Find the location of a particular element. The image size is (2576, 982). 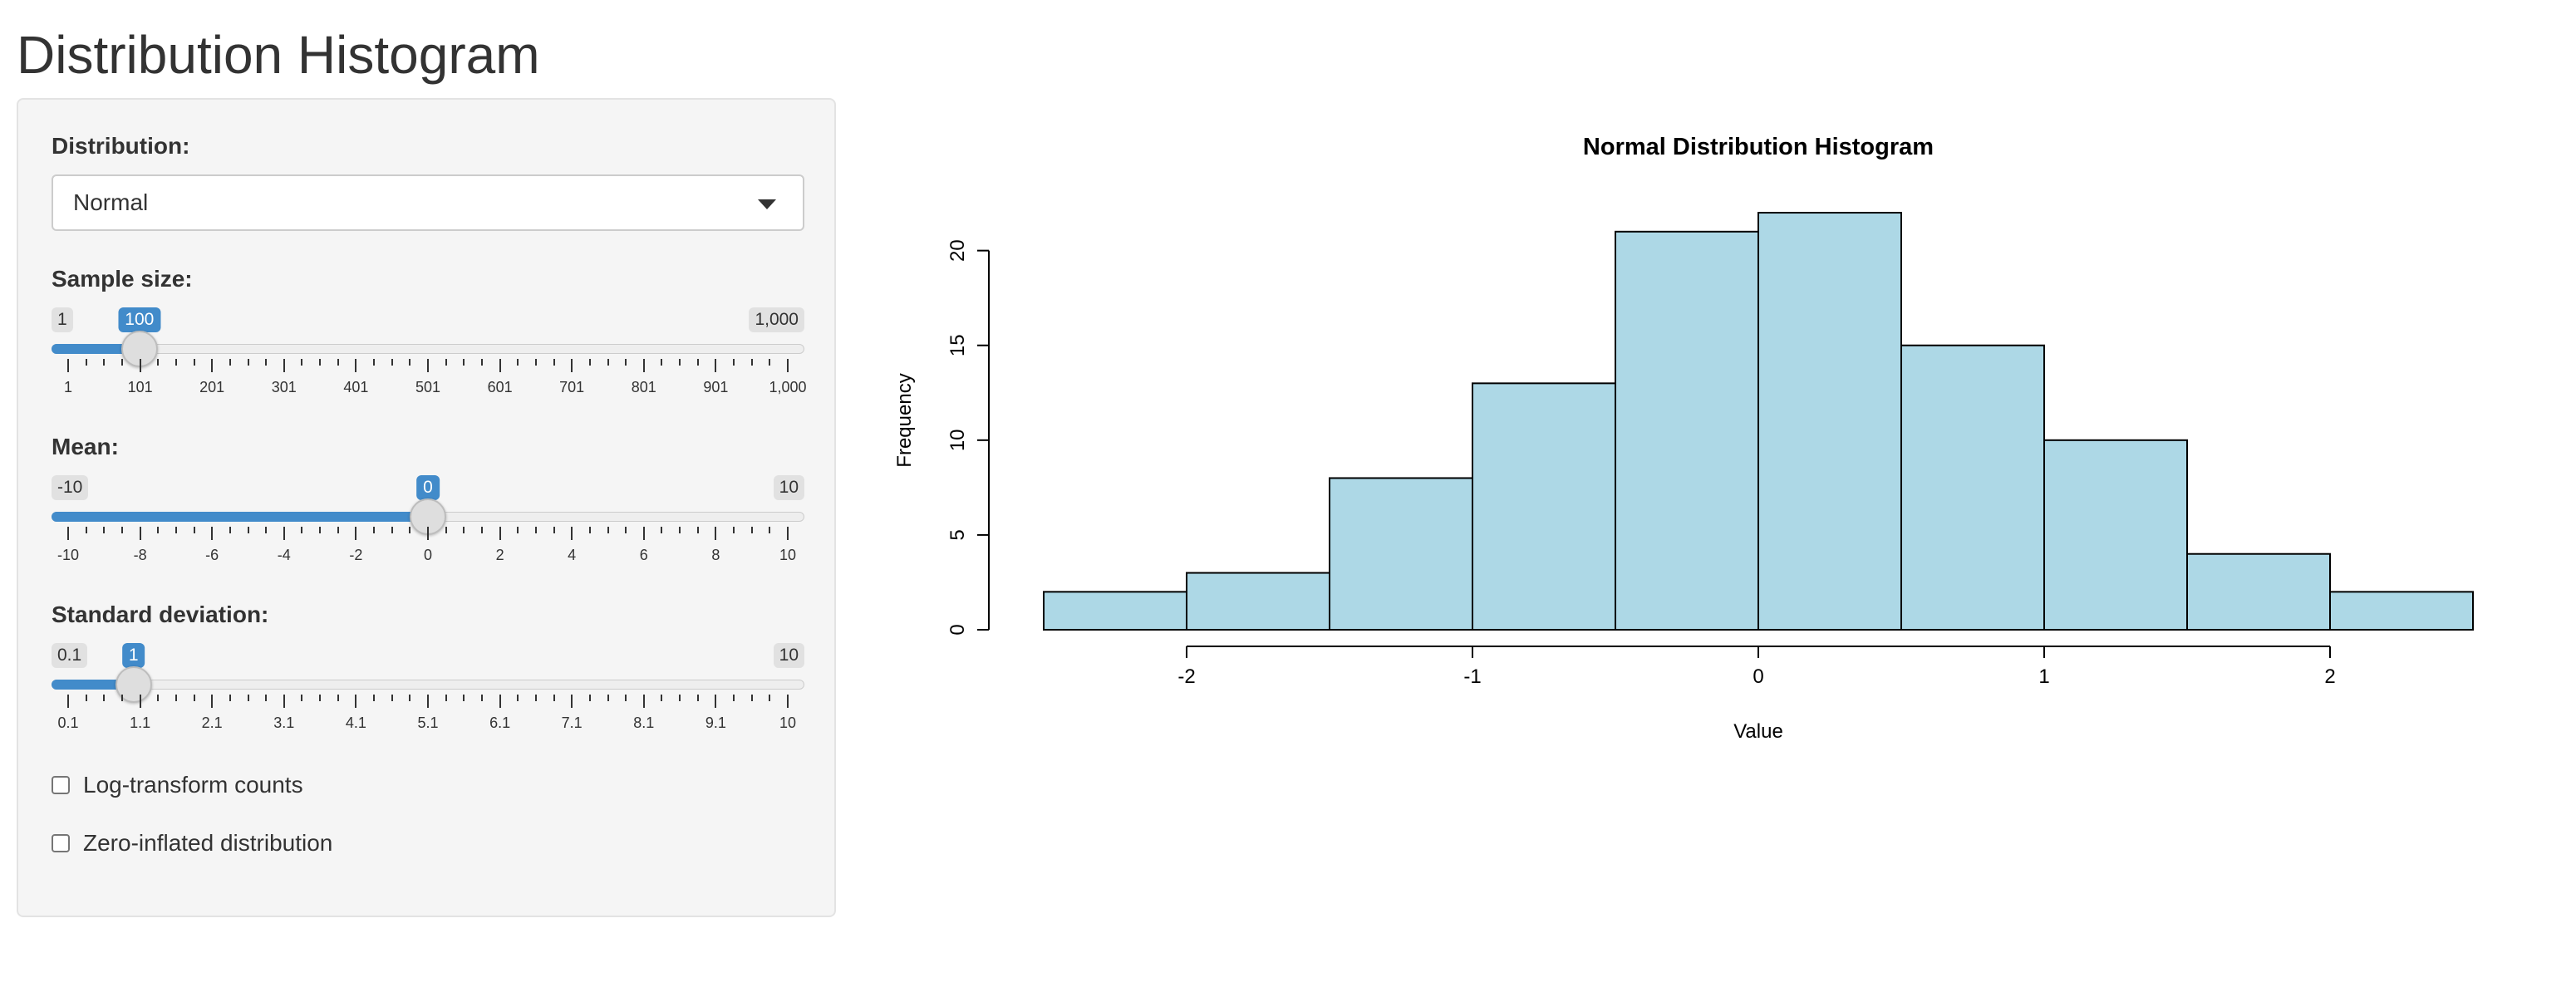

mean-fill is located at coordinates (240, 517).